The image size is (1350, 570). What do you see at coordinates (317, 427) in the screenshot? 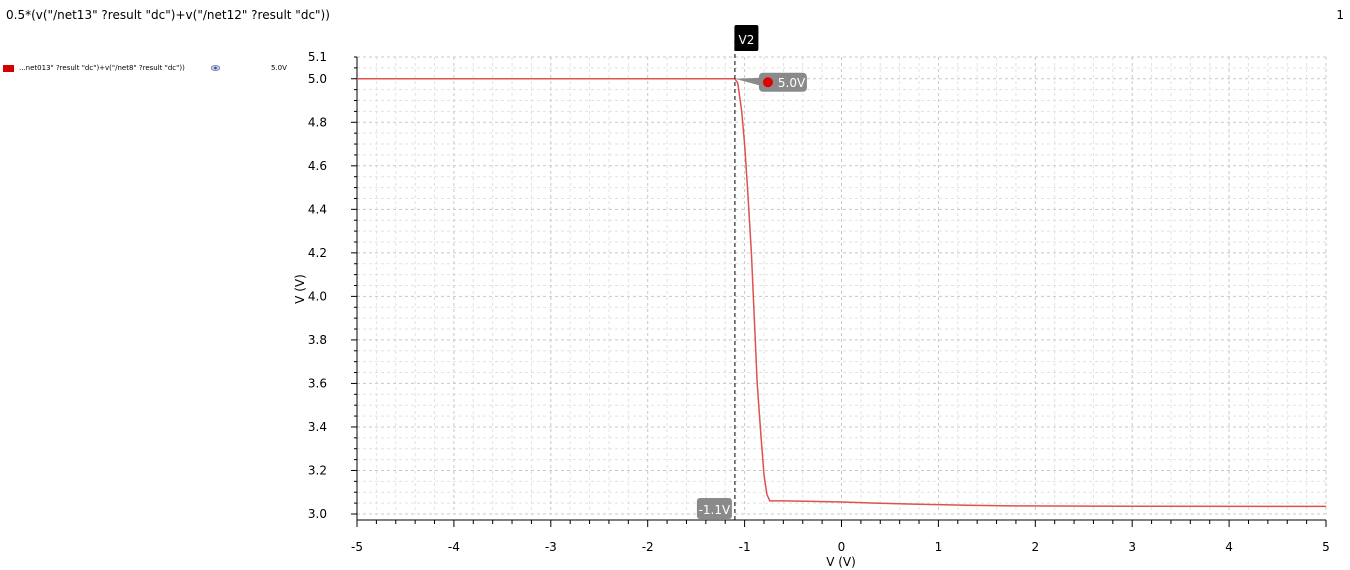
I see `y-tick-label: 3.4` at bounding box center [317, 427].